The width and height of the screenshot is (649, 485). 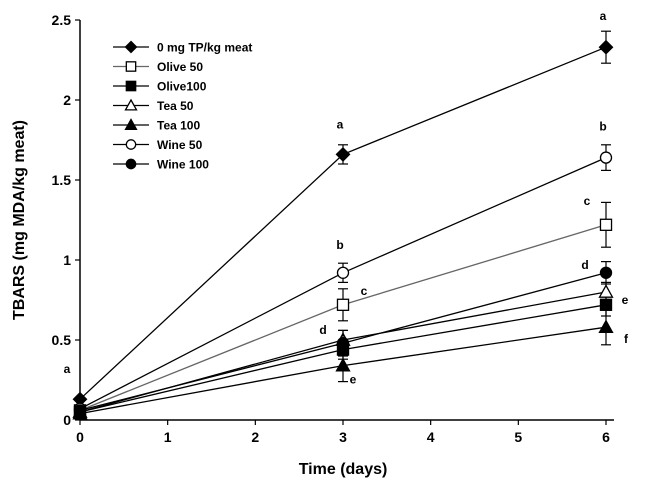 What do you see at coordinates (204, 48) in the screenshot?
I see `legend-label: 0 mg TP/kg meat` at bounding box center [204, 48].